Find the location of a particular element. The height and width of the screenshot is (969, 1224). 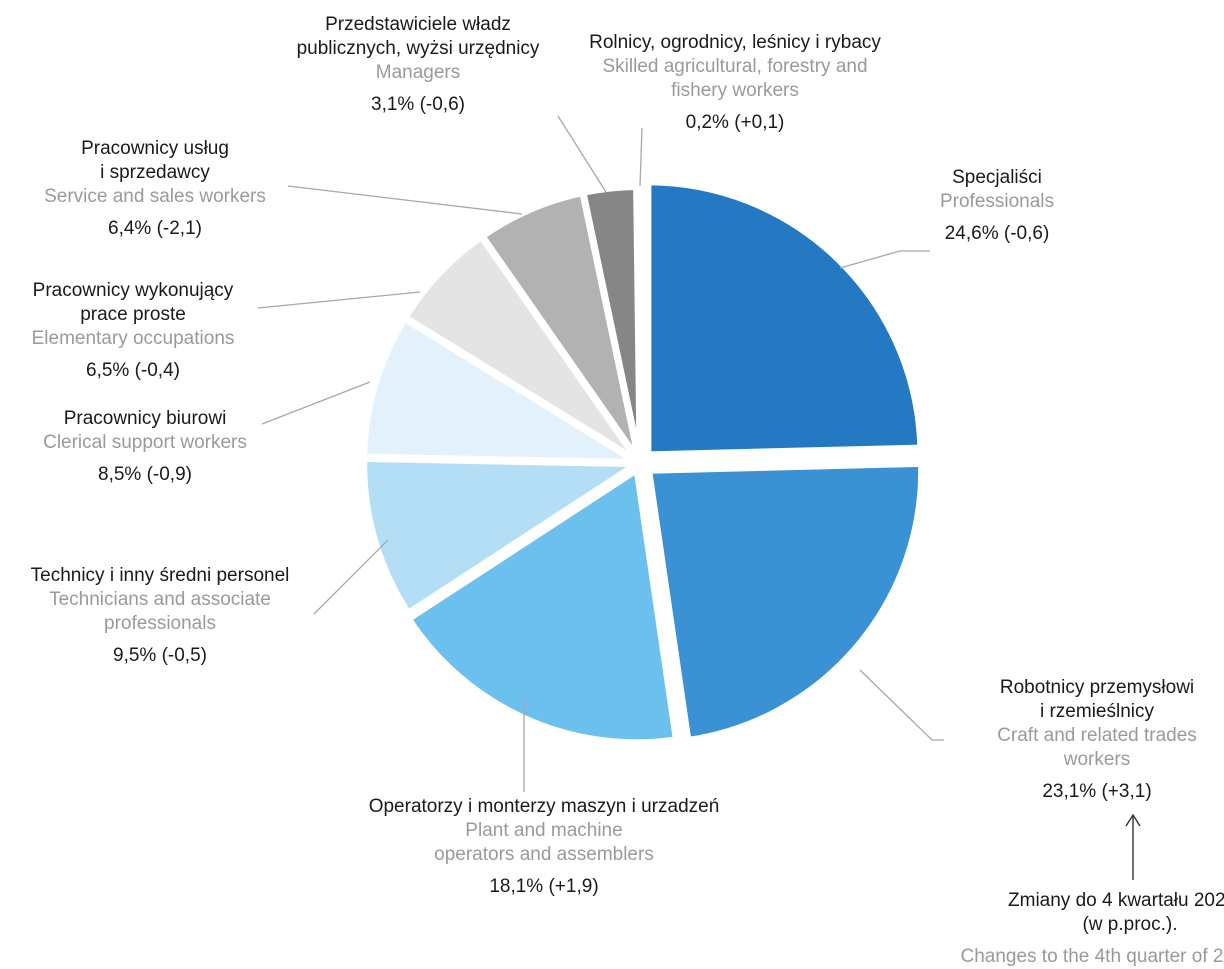

value-label-robotnicy: 23,1% (+3,1) is located at coordinates (1096, 791).